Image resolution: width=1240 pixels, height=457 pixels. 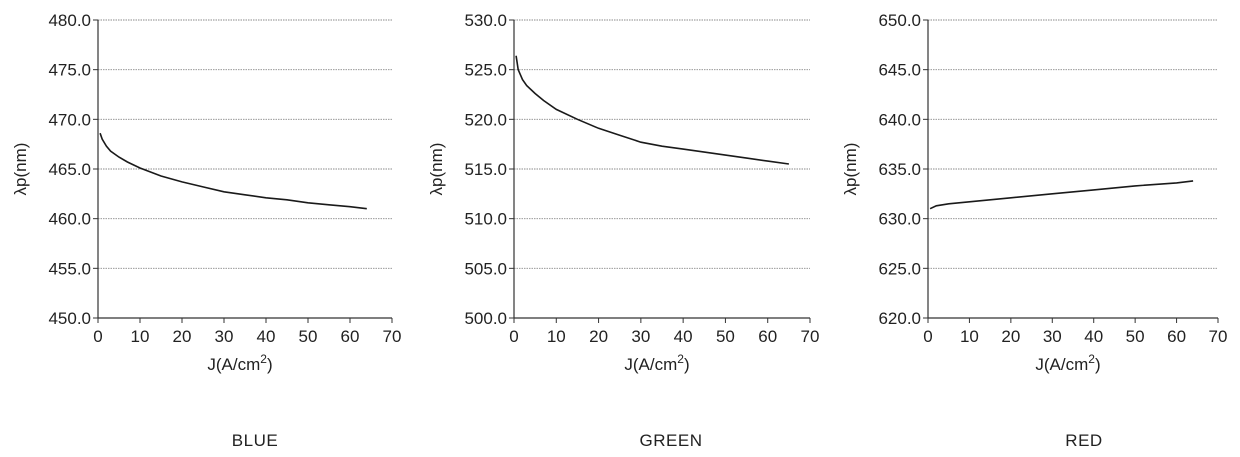 I want to click on y-tick-label: 450.0, so click(x=69, y=318).